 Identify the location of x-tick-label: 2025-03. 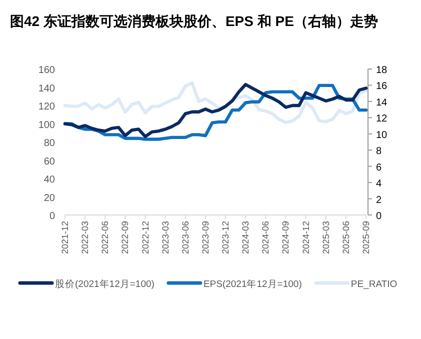
(325, 237).